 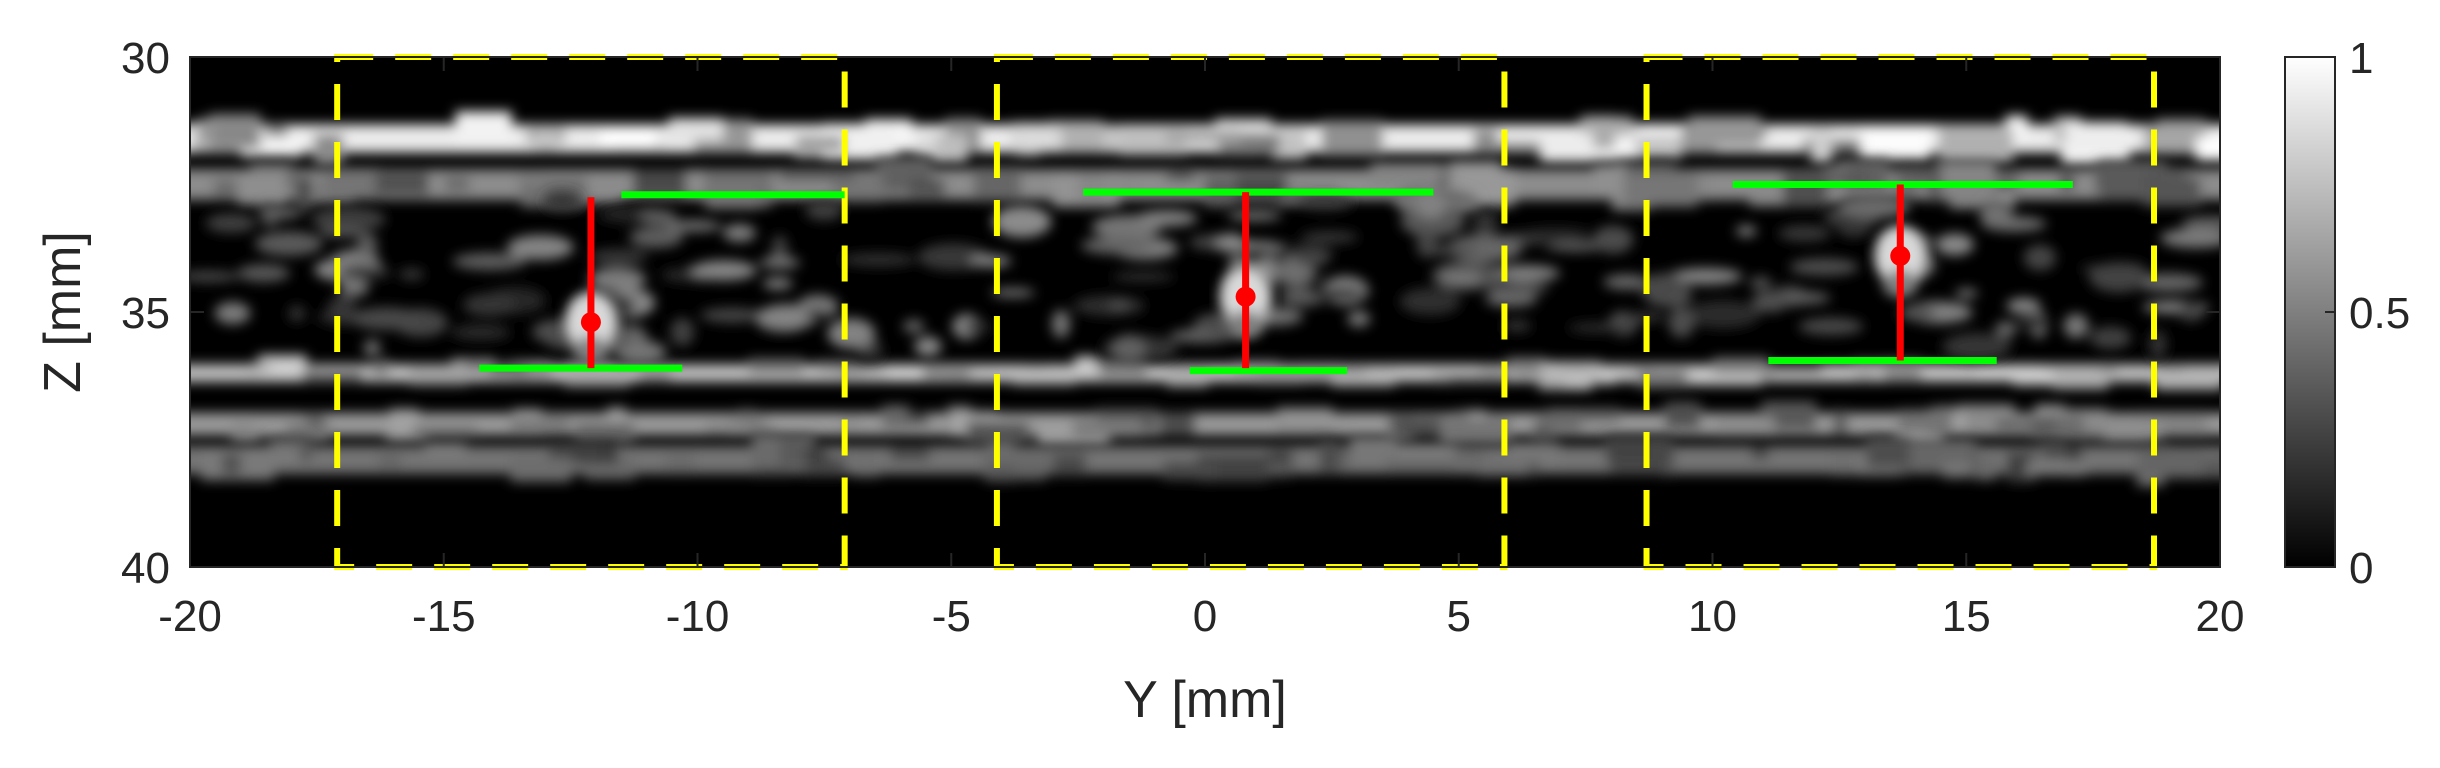 What do you see at coordinates (1205, 616) in the screenshot?
I see `x-tick-label: 0` at bounding box center [1205, 616].